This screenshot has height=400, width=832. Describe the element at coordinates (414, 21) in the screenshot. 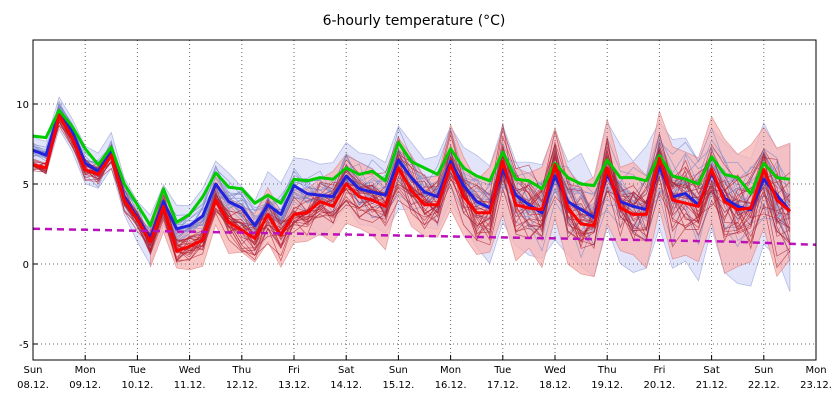

I see `chart-title: 6-hourly temperature (°C)` at that location.